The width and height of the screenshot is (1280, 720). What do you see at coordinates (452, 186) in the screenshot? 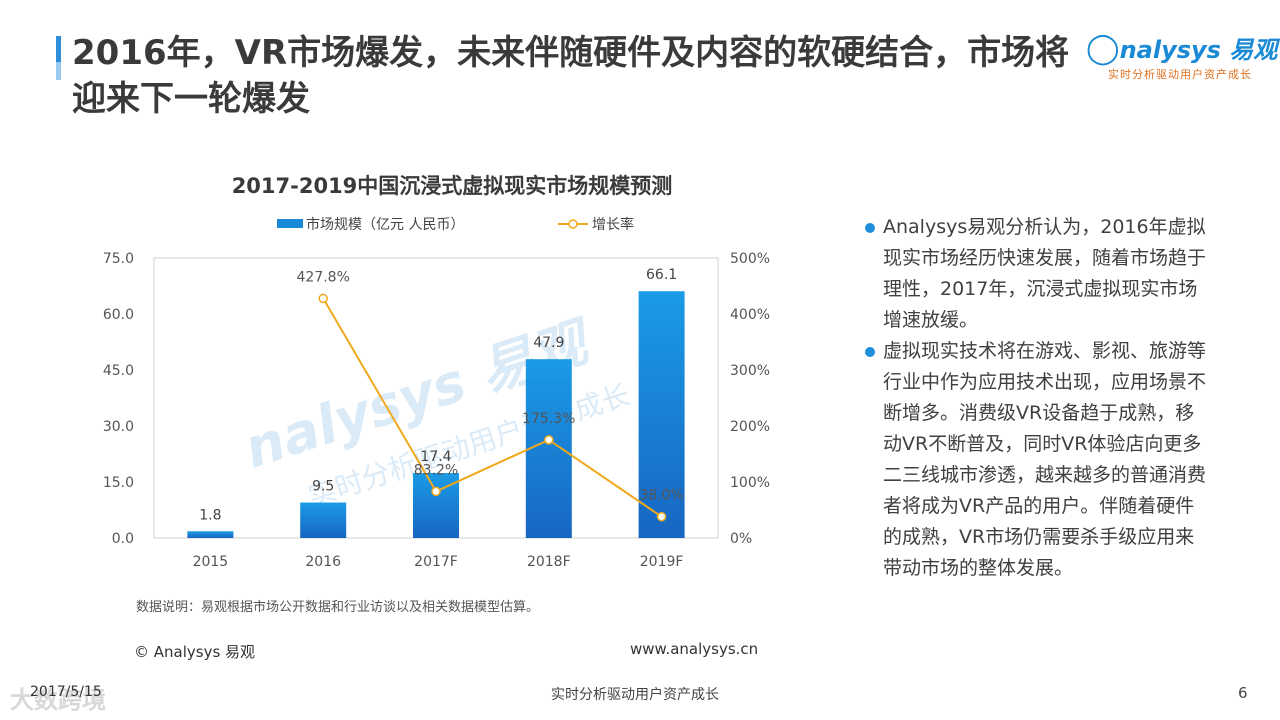
I see `chart-title: 2017-2019中国沉浸式虚拟现实市场规模预测` at bounding box center [452, 186].